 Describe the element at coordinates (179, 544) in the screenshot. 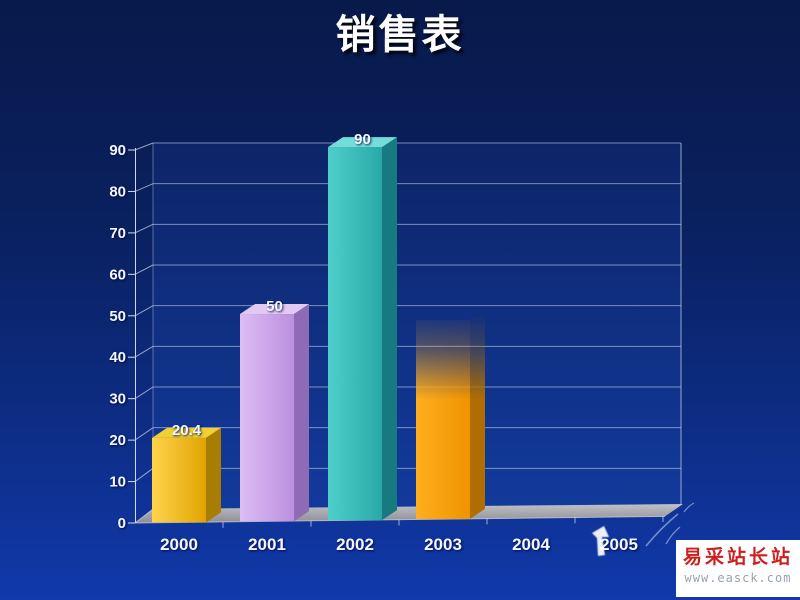

I see `x-category-label: 2000` at that location.